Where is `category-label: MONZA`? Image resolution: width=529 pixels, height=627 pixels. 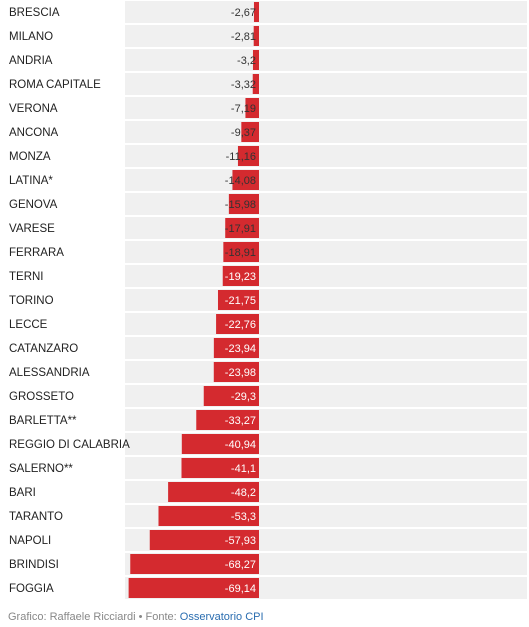 category-label: MONZA is located at coordinates (30, 157).